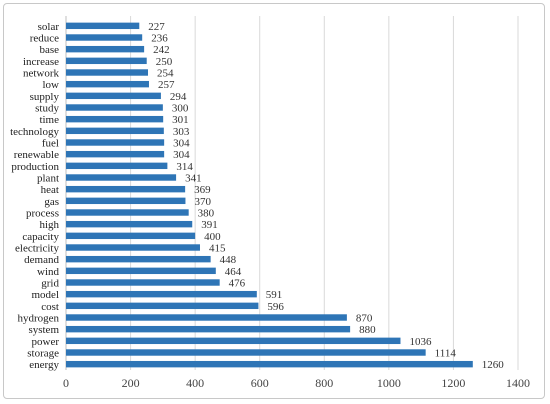 The width and height of the screenshot is (550, 404). What do you see at coordinates (228, 260) in the screenshot?
I see `value-label-demand: 448` at bounding box center [228, 260].